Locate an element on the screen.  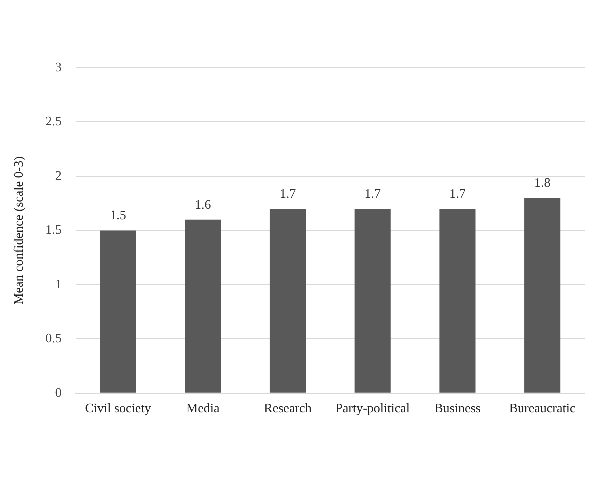
x-tick-label: Business is located at coordinates (457, 408).